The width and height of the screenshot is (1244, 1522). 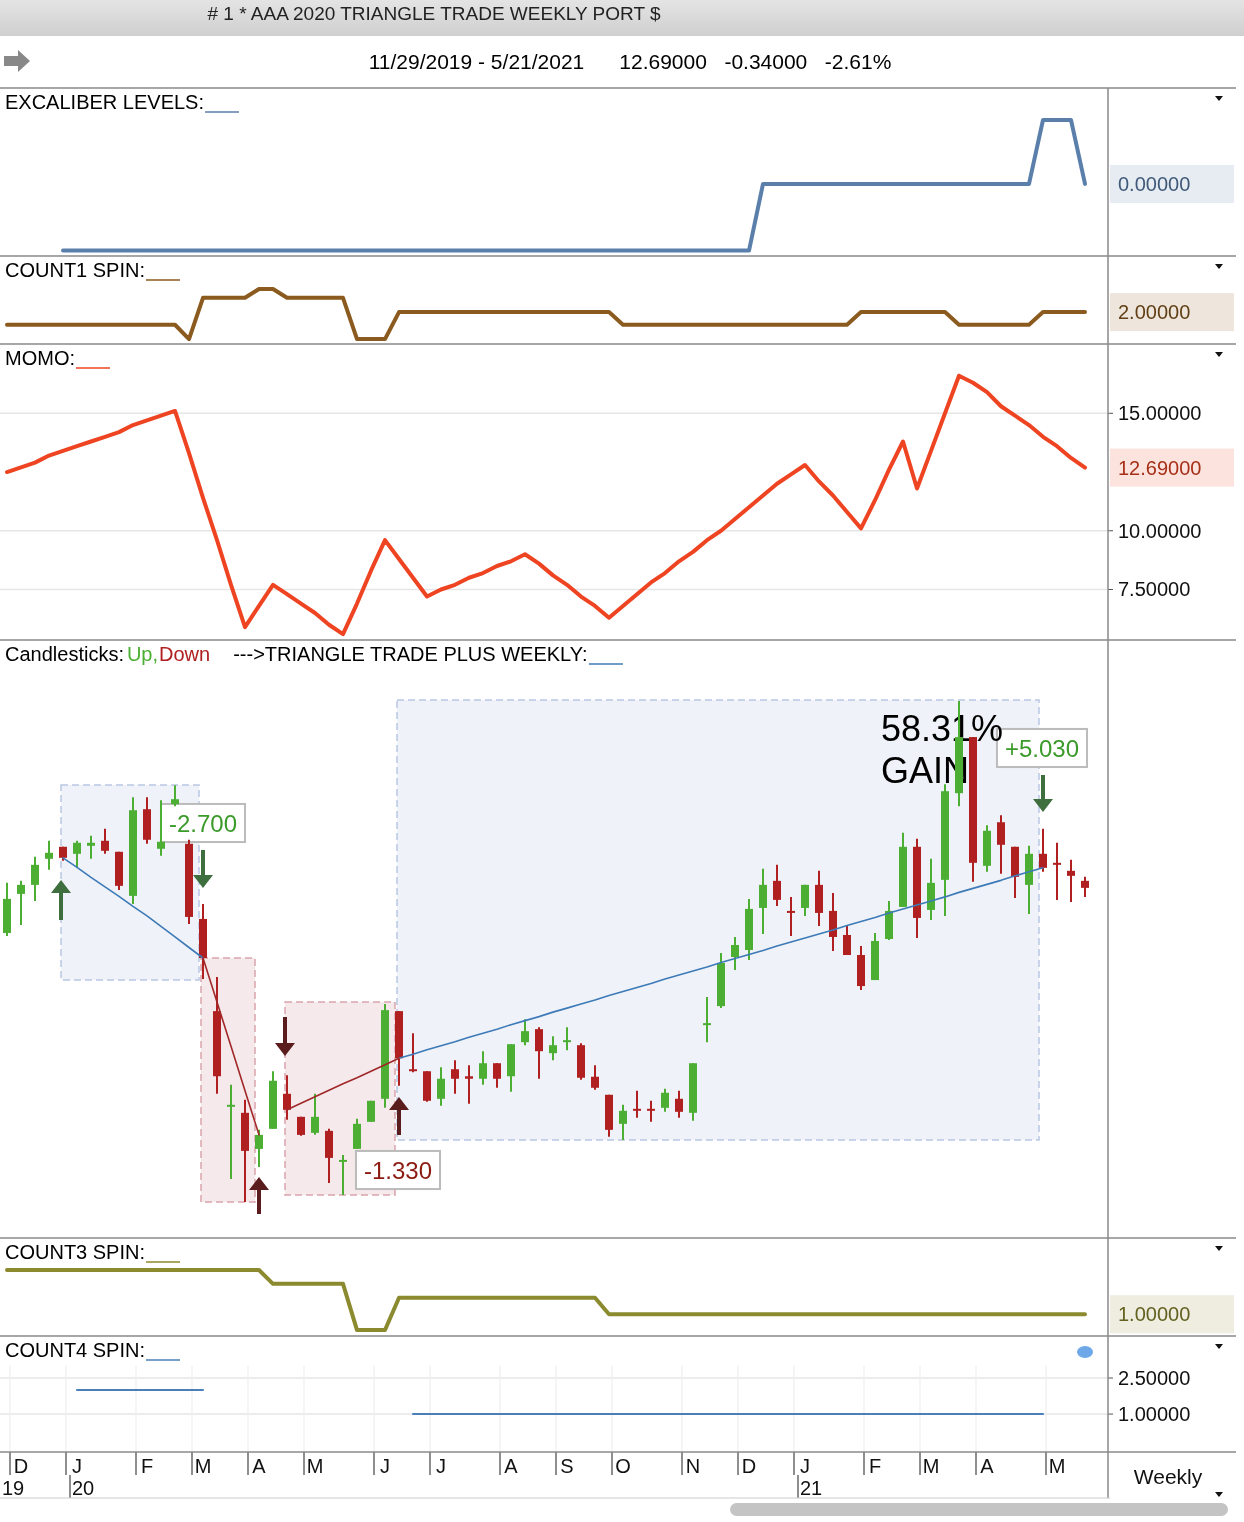 What do you see at coordinates (83, 1488) in the screenshot?
I see `text: 20` at bounding box center [83, 1488].